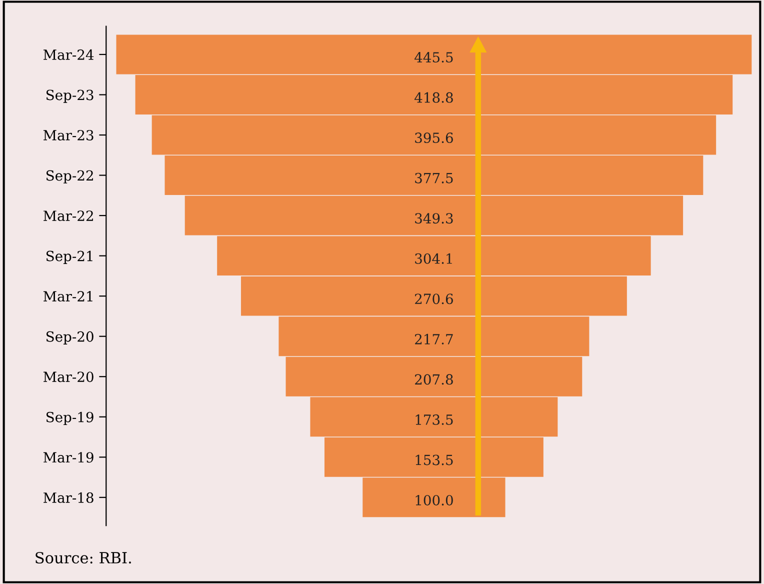 Image resolution: width=764 pixels, height=584 pixels. I want to click on data-label: 418.8, so click(433, 97).